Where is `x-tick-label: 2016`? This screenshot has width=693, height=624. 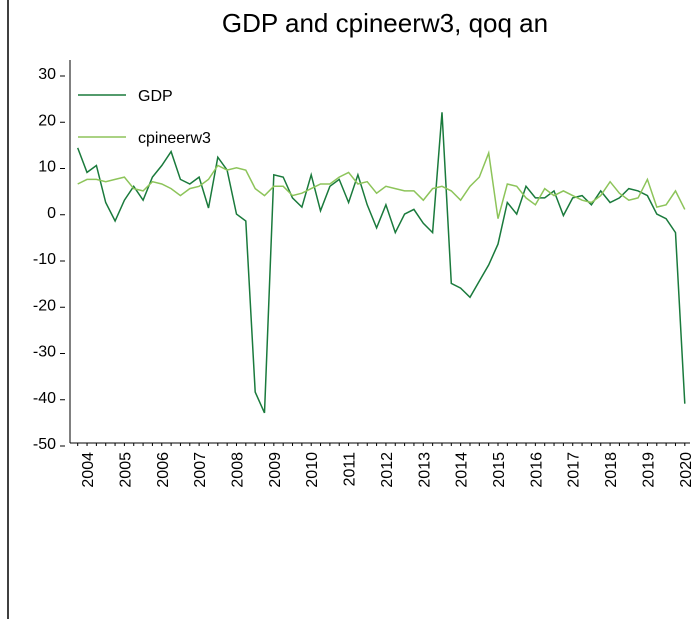 x-tick-label: 2016 is located at coordinates (536, 470).